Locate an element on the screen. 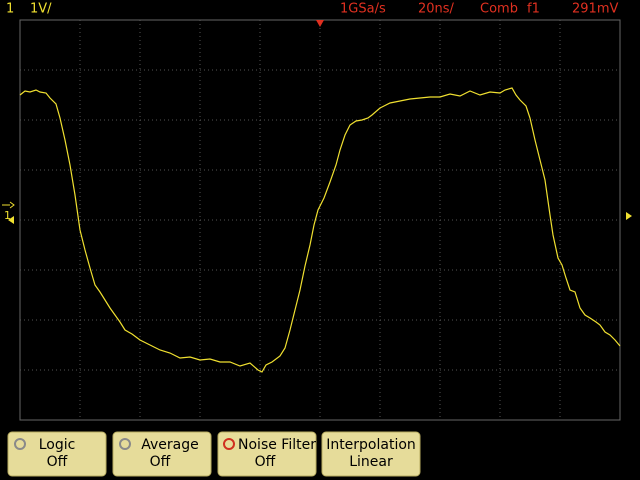 This screenshot has width=640, height=480. softkey-label: Interpolation is located at coordinates (371, 445).